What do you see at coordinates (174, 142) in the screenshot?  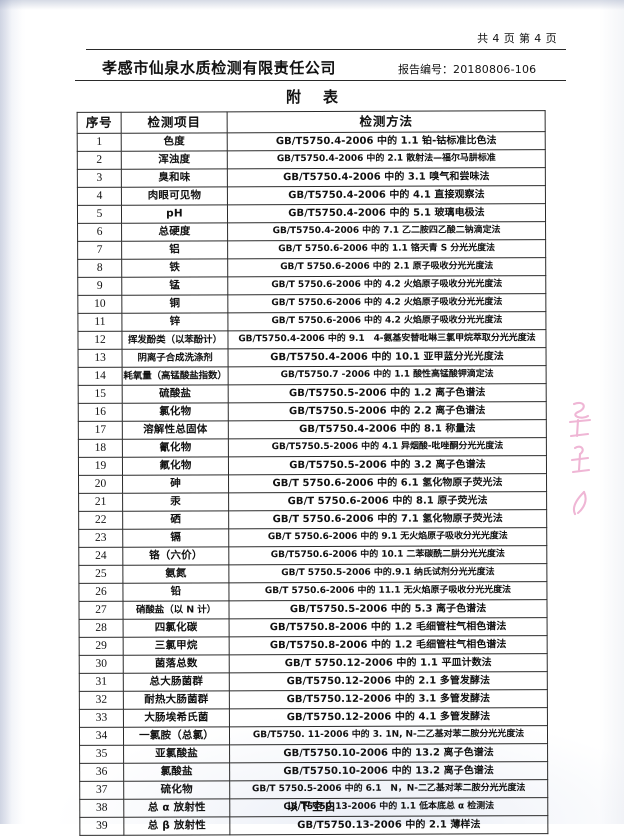 I see `cell-item: 色度` at bounding box center [174, 142].